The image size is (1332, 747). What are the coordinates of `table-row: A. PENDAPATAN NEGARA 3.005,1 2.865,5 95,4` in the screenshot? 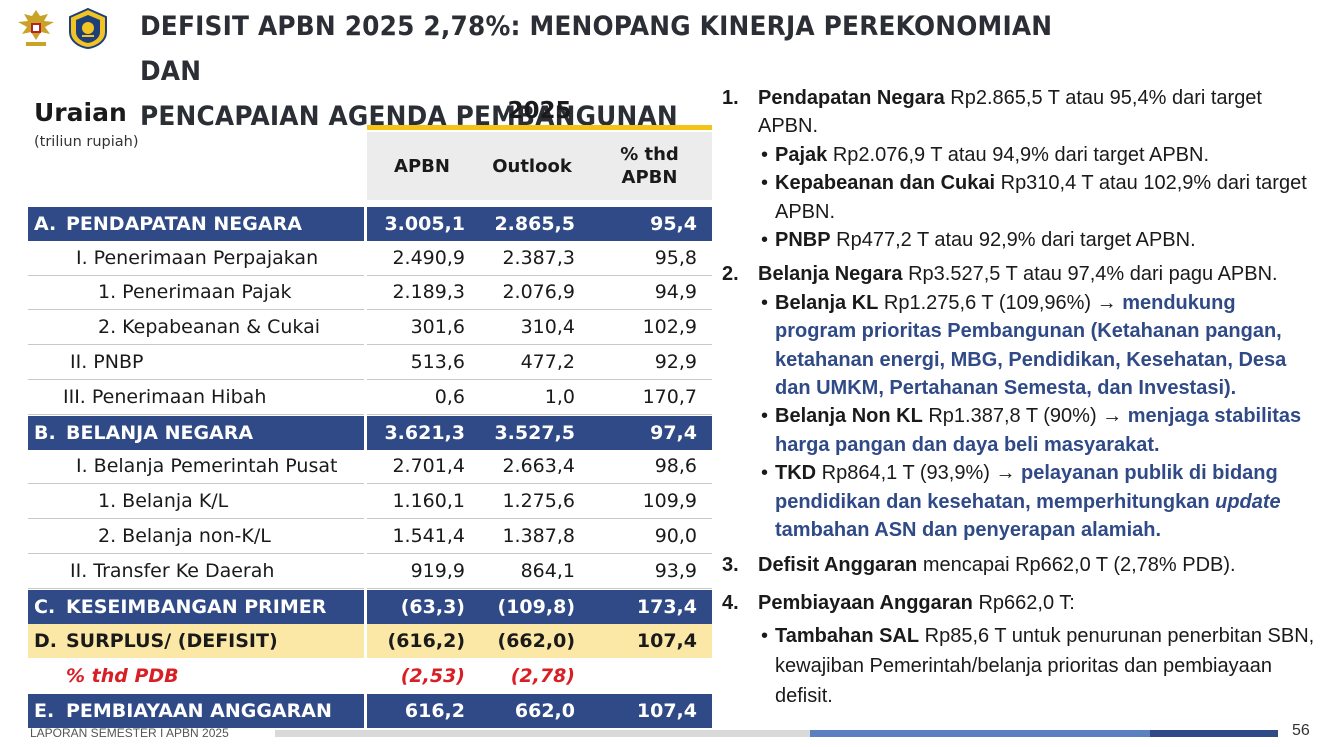 It's located at (370, 223).